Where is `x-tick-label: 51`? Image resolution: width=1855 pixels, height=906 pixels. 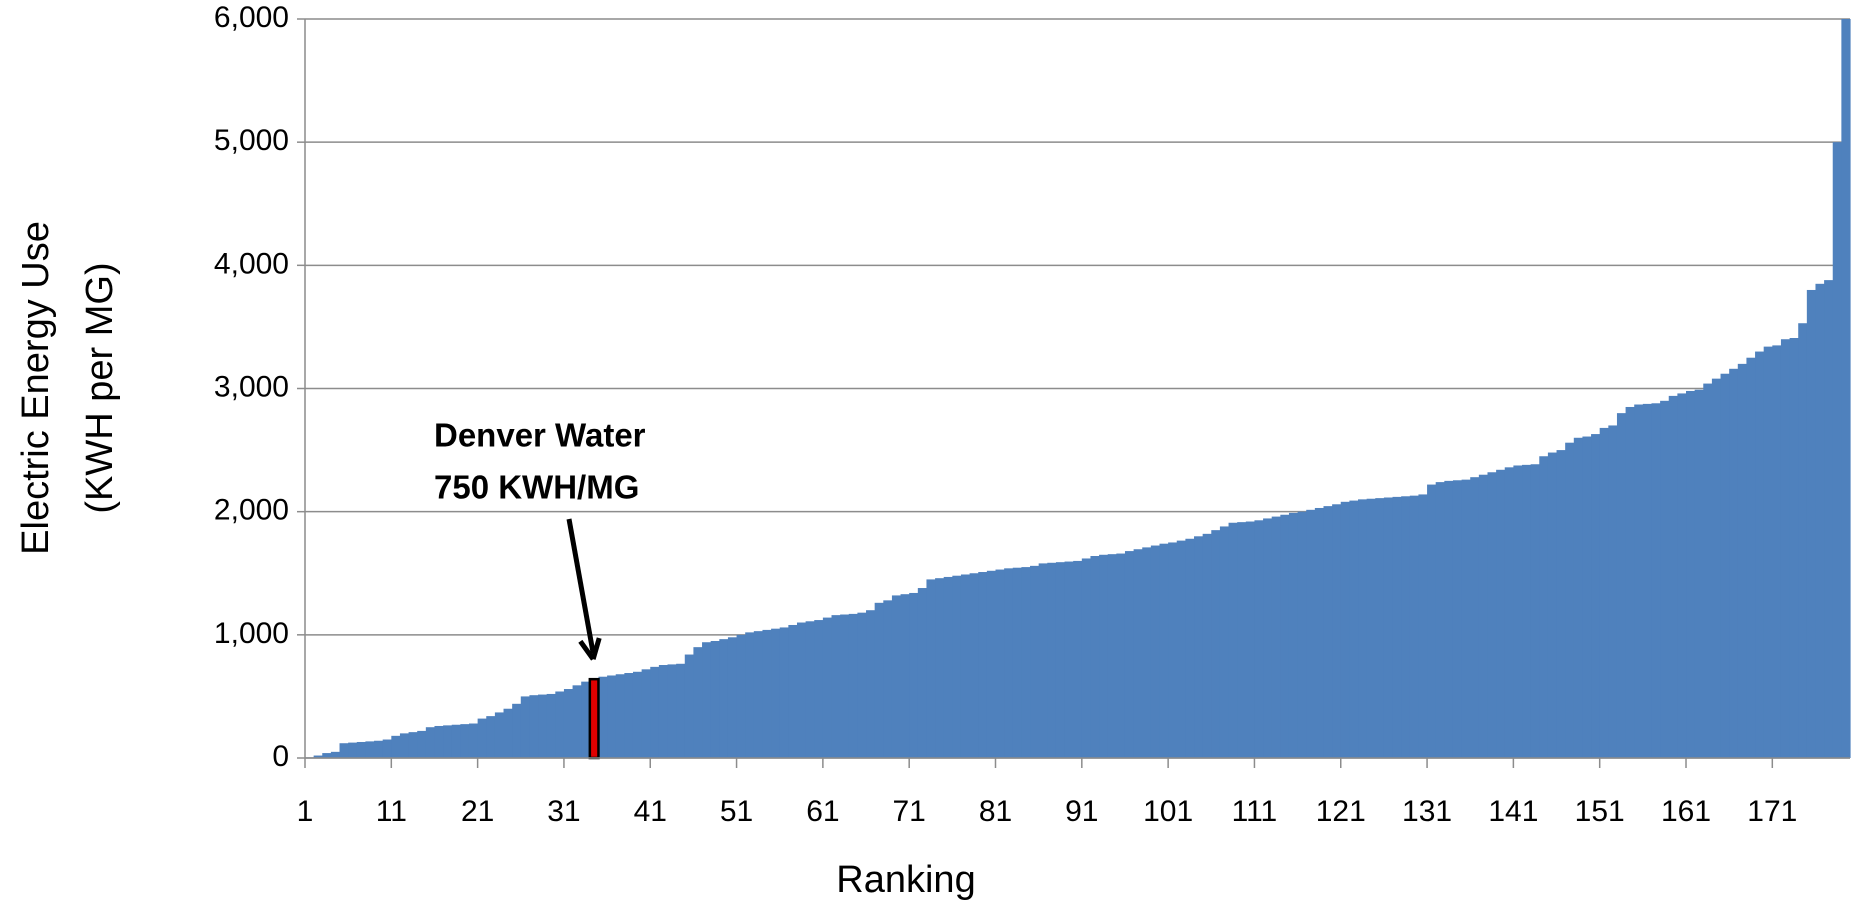
x-tick-label: 51 is located at coordinates (736, 811).